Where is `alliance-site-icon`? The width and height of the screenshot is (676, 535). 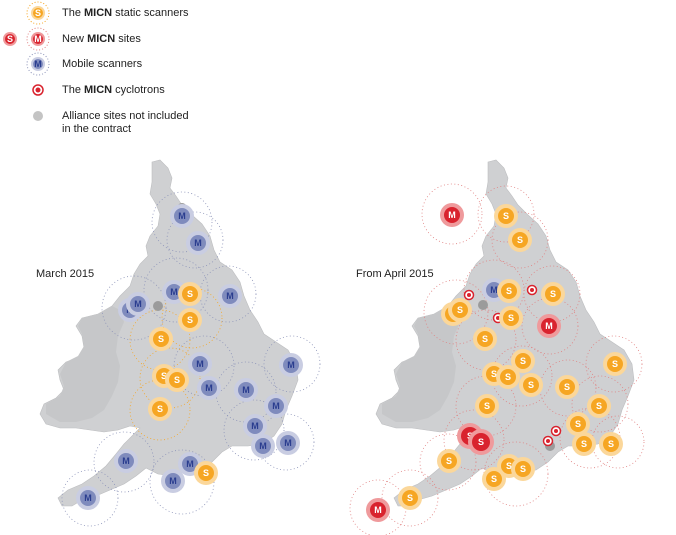
alliance-site-icon is located at coordinates (38, 116).